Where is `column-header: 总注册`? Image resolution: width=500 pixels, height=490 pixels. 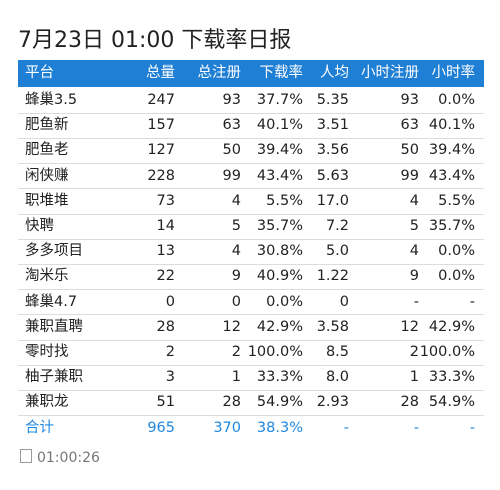 column-header: 总注册 is located at coordinates (219, 73).